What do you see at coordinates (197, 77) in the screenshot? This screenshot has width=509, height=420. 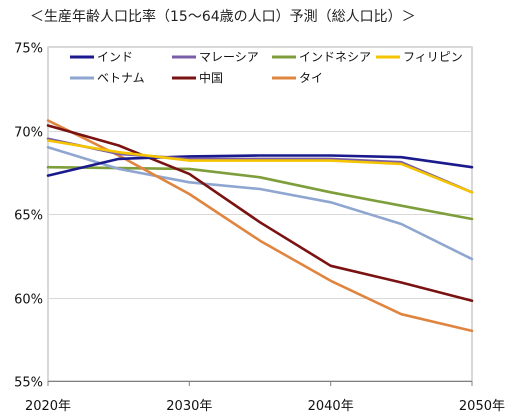 I see `legend-item: 中国` at bounding box center [197, 77].